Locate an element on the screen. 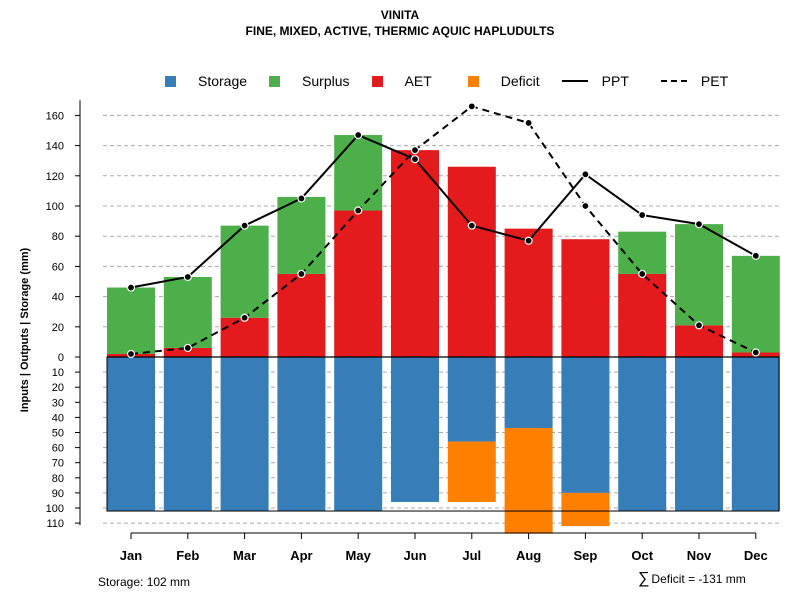 The width and height of the screenshot is (800, 600). storage-bar-May is located at coordinates (358, 434).